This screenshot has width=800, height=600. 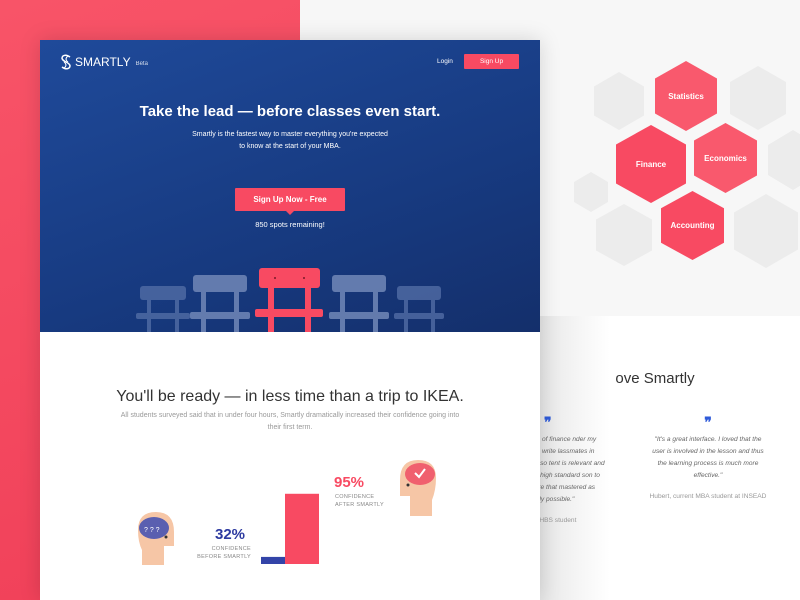 What do you see at coordinates (692, 225) in the screenshot?
I see `topic-hex-accounting: Accounting` at bounding box center [692, 225].